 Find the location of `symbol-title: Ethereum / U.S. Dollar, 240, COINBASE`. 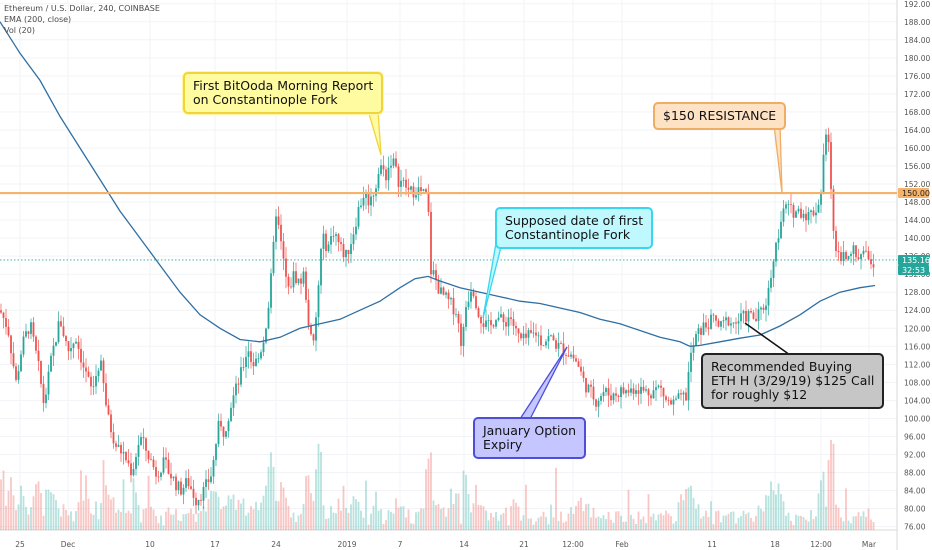

symbol-title: Ethereum / U.S. Dollar, 240, COINBASE is located at coordinates (82, 8).